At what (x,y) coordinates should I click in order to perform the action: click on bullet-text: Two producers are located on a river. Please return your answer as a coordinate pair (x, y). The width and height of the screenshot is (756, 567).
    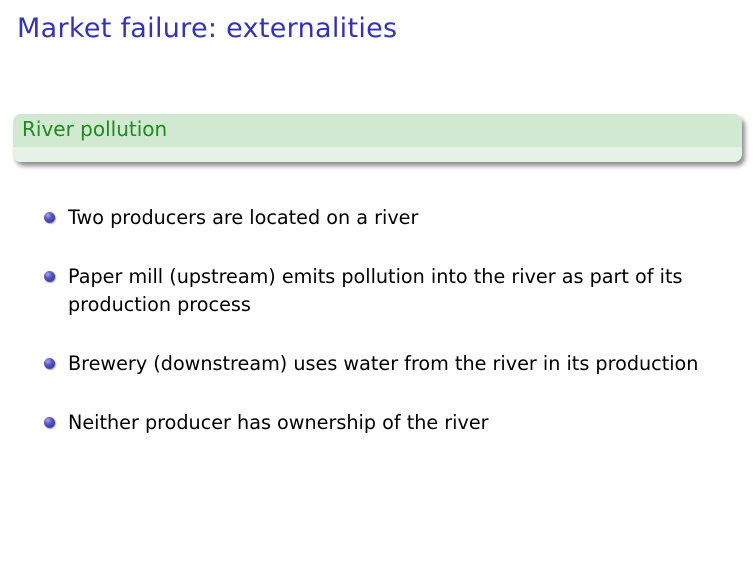
    Looking at the image, I should click on (243, 217).